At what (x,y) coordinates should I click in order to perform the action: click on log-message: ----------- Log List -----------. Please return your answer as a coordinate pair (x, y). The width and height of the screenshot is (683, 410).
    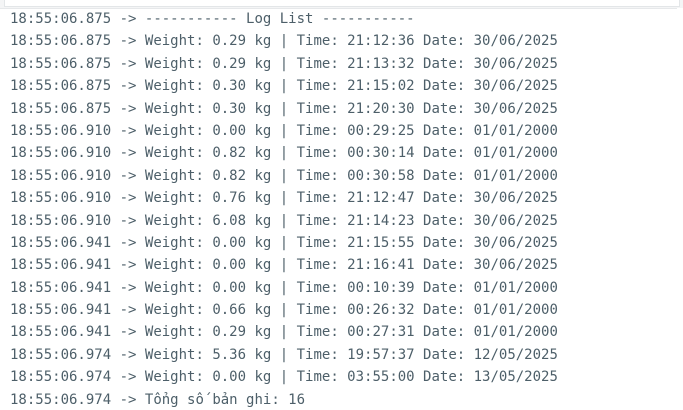
    Looking at the image, I should click on (279, 19).